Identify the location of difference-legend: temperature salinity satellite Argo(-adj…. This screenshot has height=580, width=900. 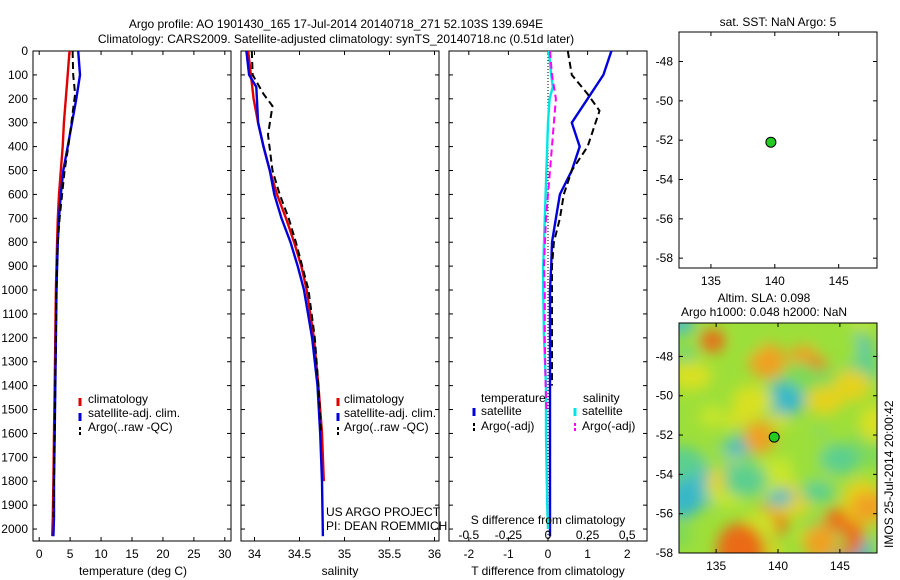
(553, 412).